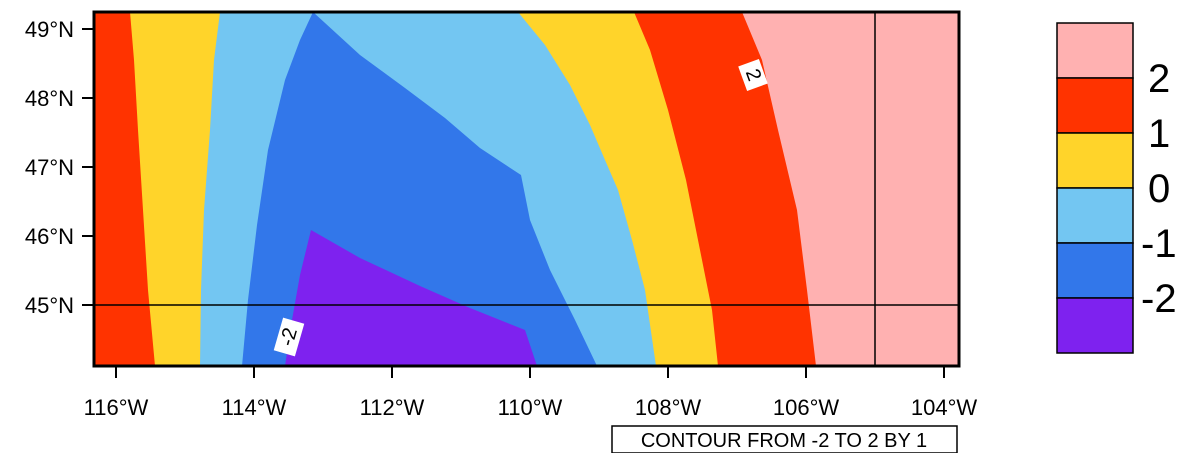 This screenshot has width=1202, height=453. I want to click on x-tick-label: 104°W, so click(944, 407).